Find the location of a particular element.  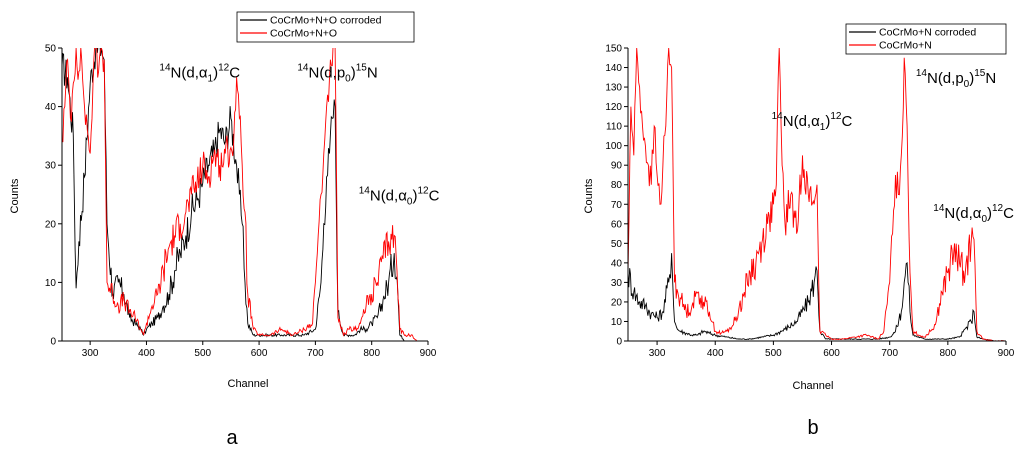

legend-entry: CoCrMo+N is located at coordinates (905, 46).